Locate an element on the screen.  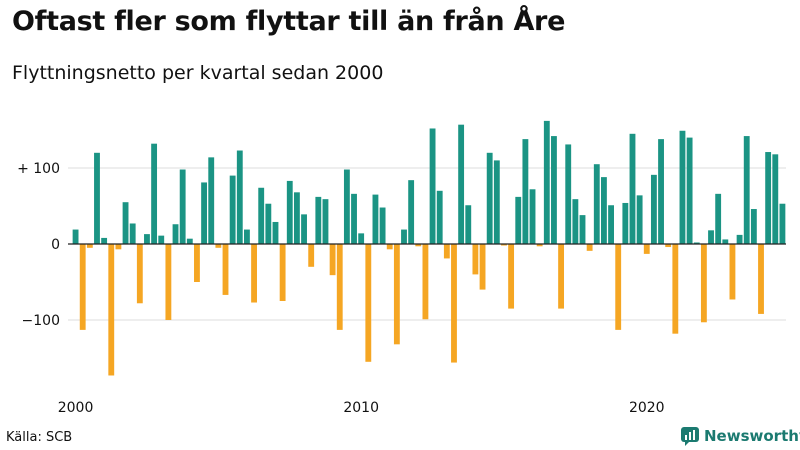
x-tick-label: 2020 is located at coordinates (647, 408).